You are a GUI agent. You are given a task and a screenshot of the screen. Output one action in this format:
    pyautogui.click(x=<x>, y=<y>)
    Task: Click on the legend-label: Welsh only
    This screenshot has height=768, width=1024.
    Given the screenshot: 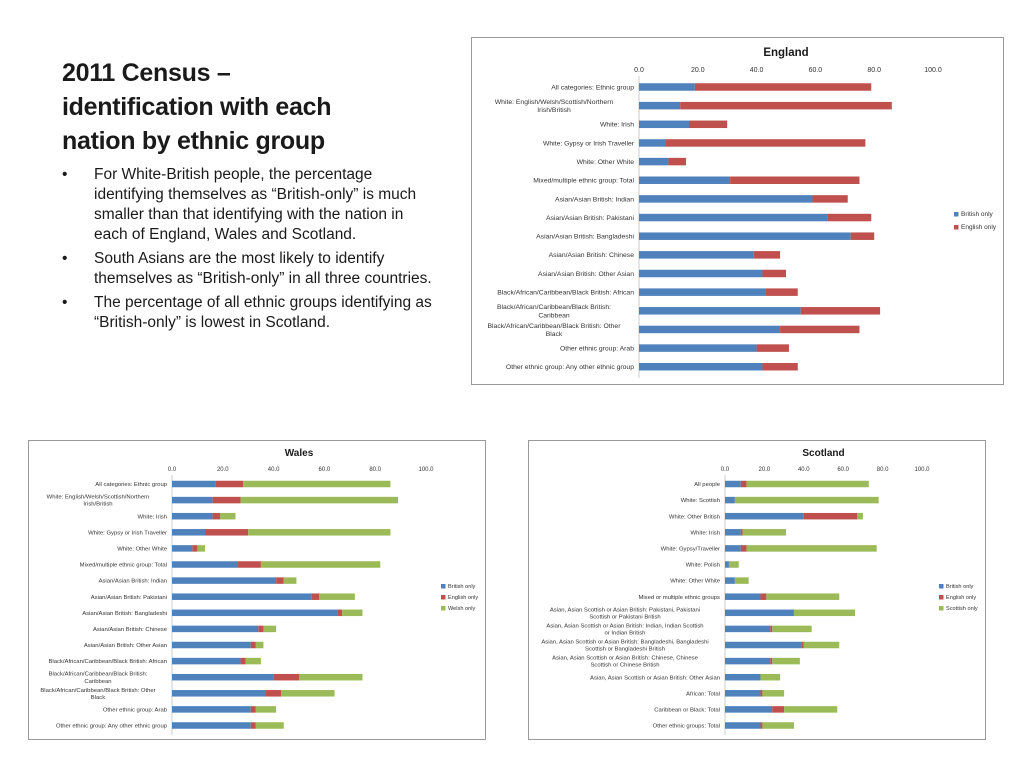 What is the action you would take?
    pyautogui.click(x=461, y=609)
    